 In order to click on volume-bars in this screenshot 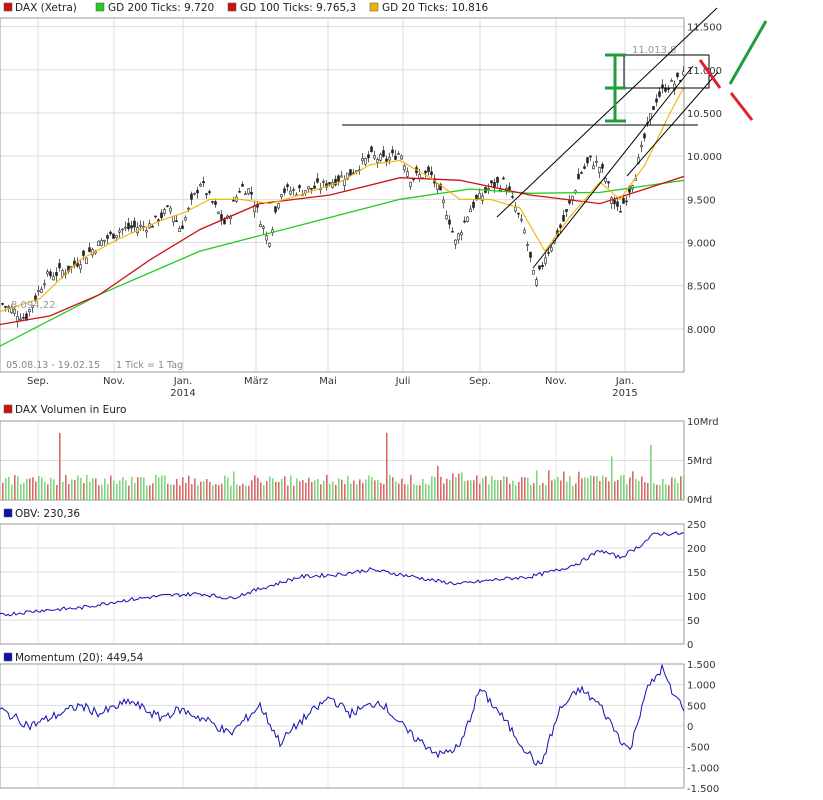, I will do `click(343, 466)`.